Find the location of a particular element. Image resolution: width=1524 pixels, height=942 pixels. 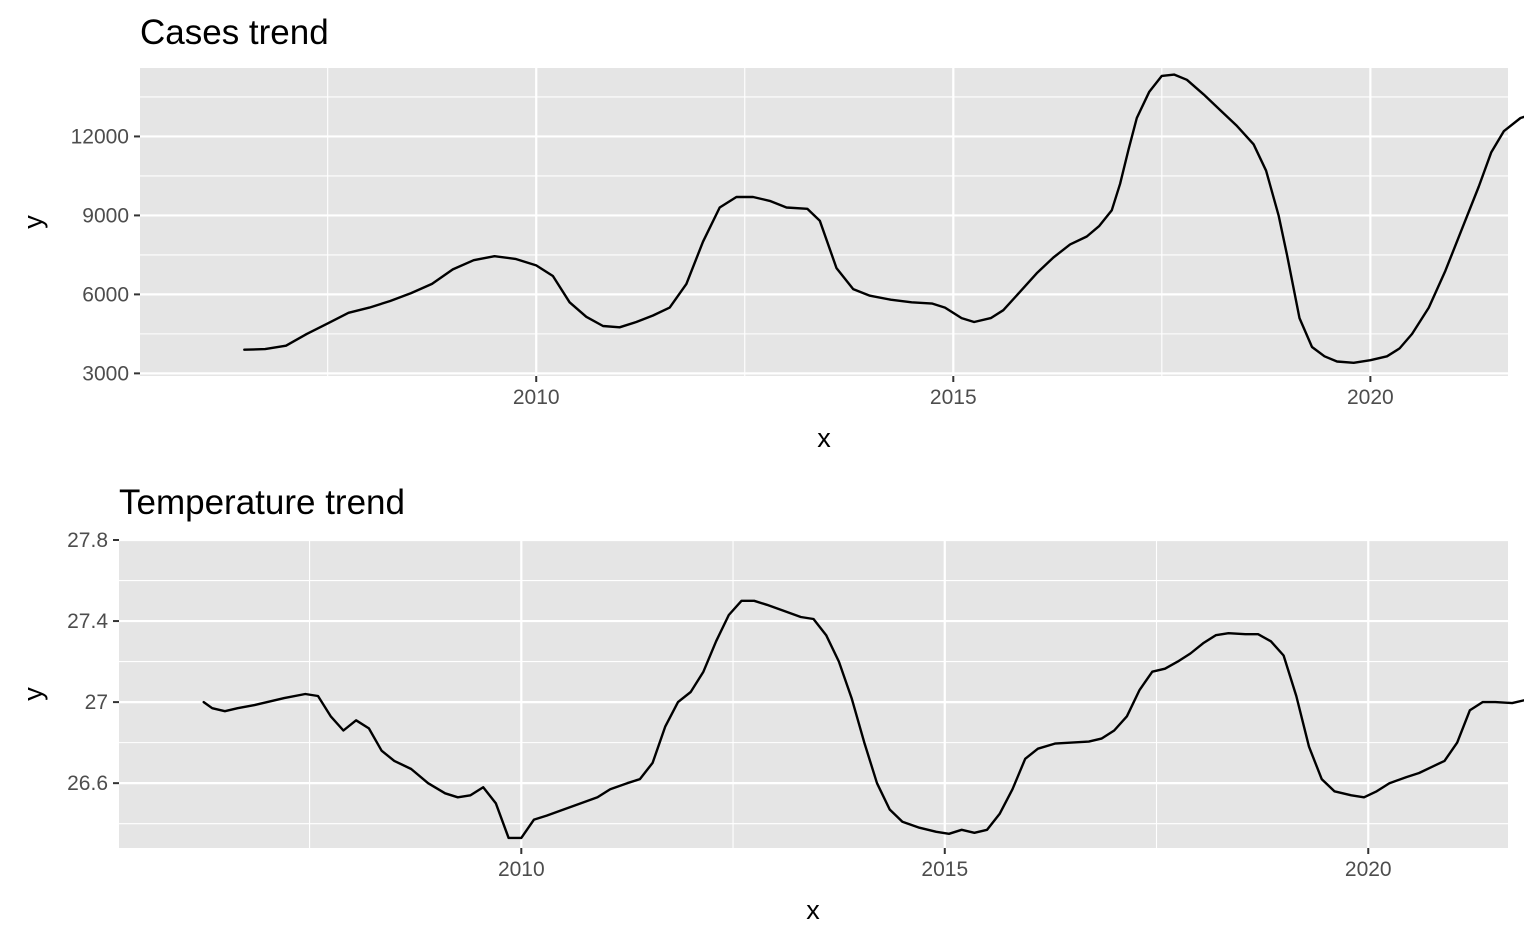

cases-x-axis-title: x is located at coordinates (824, 438).